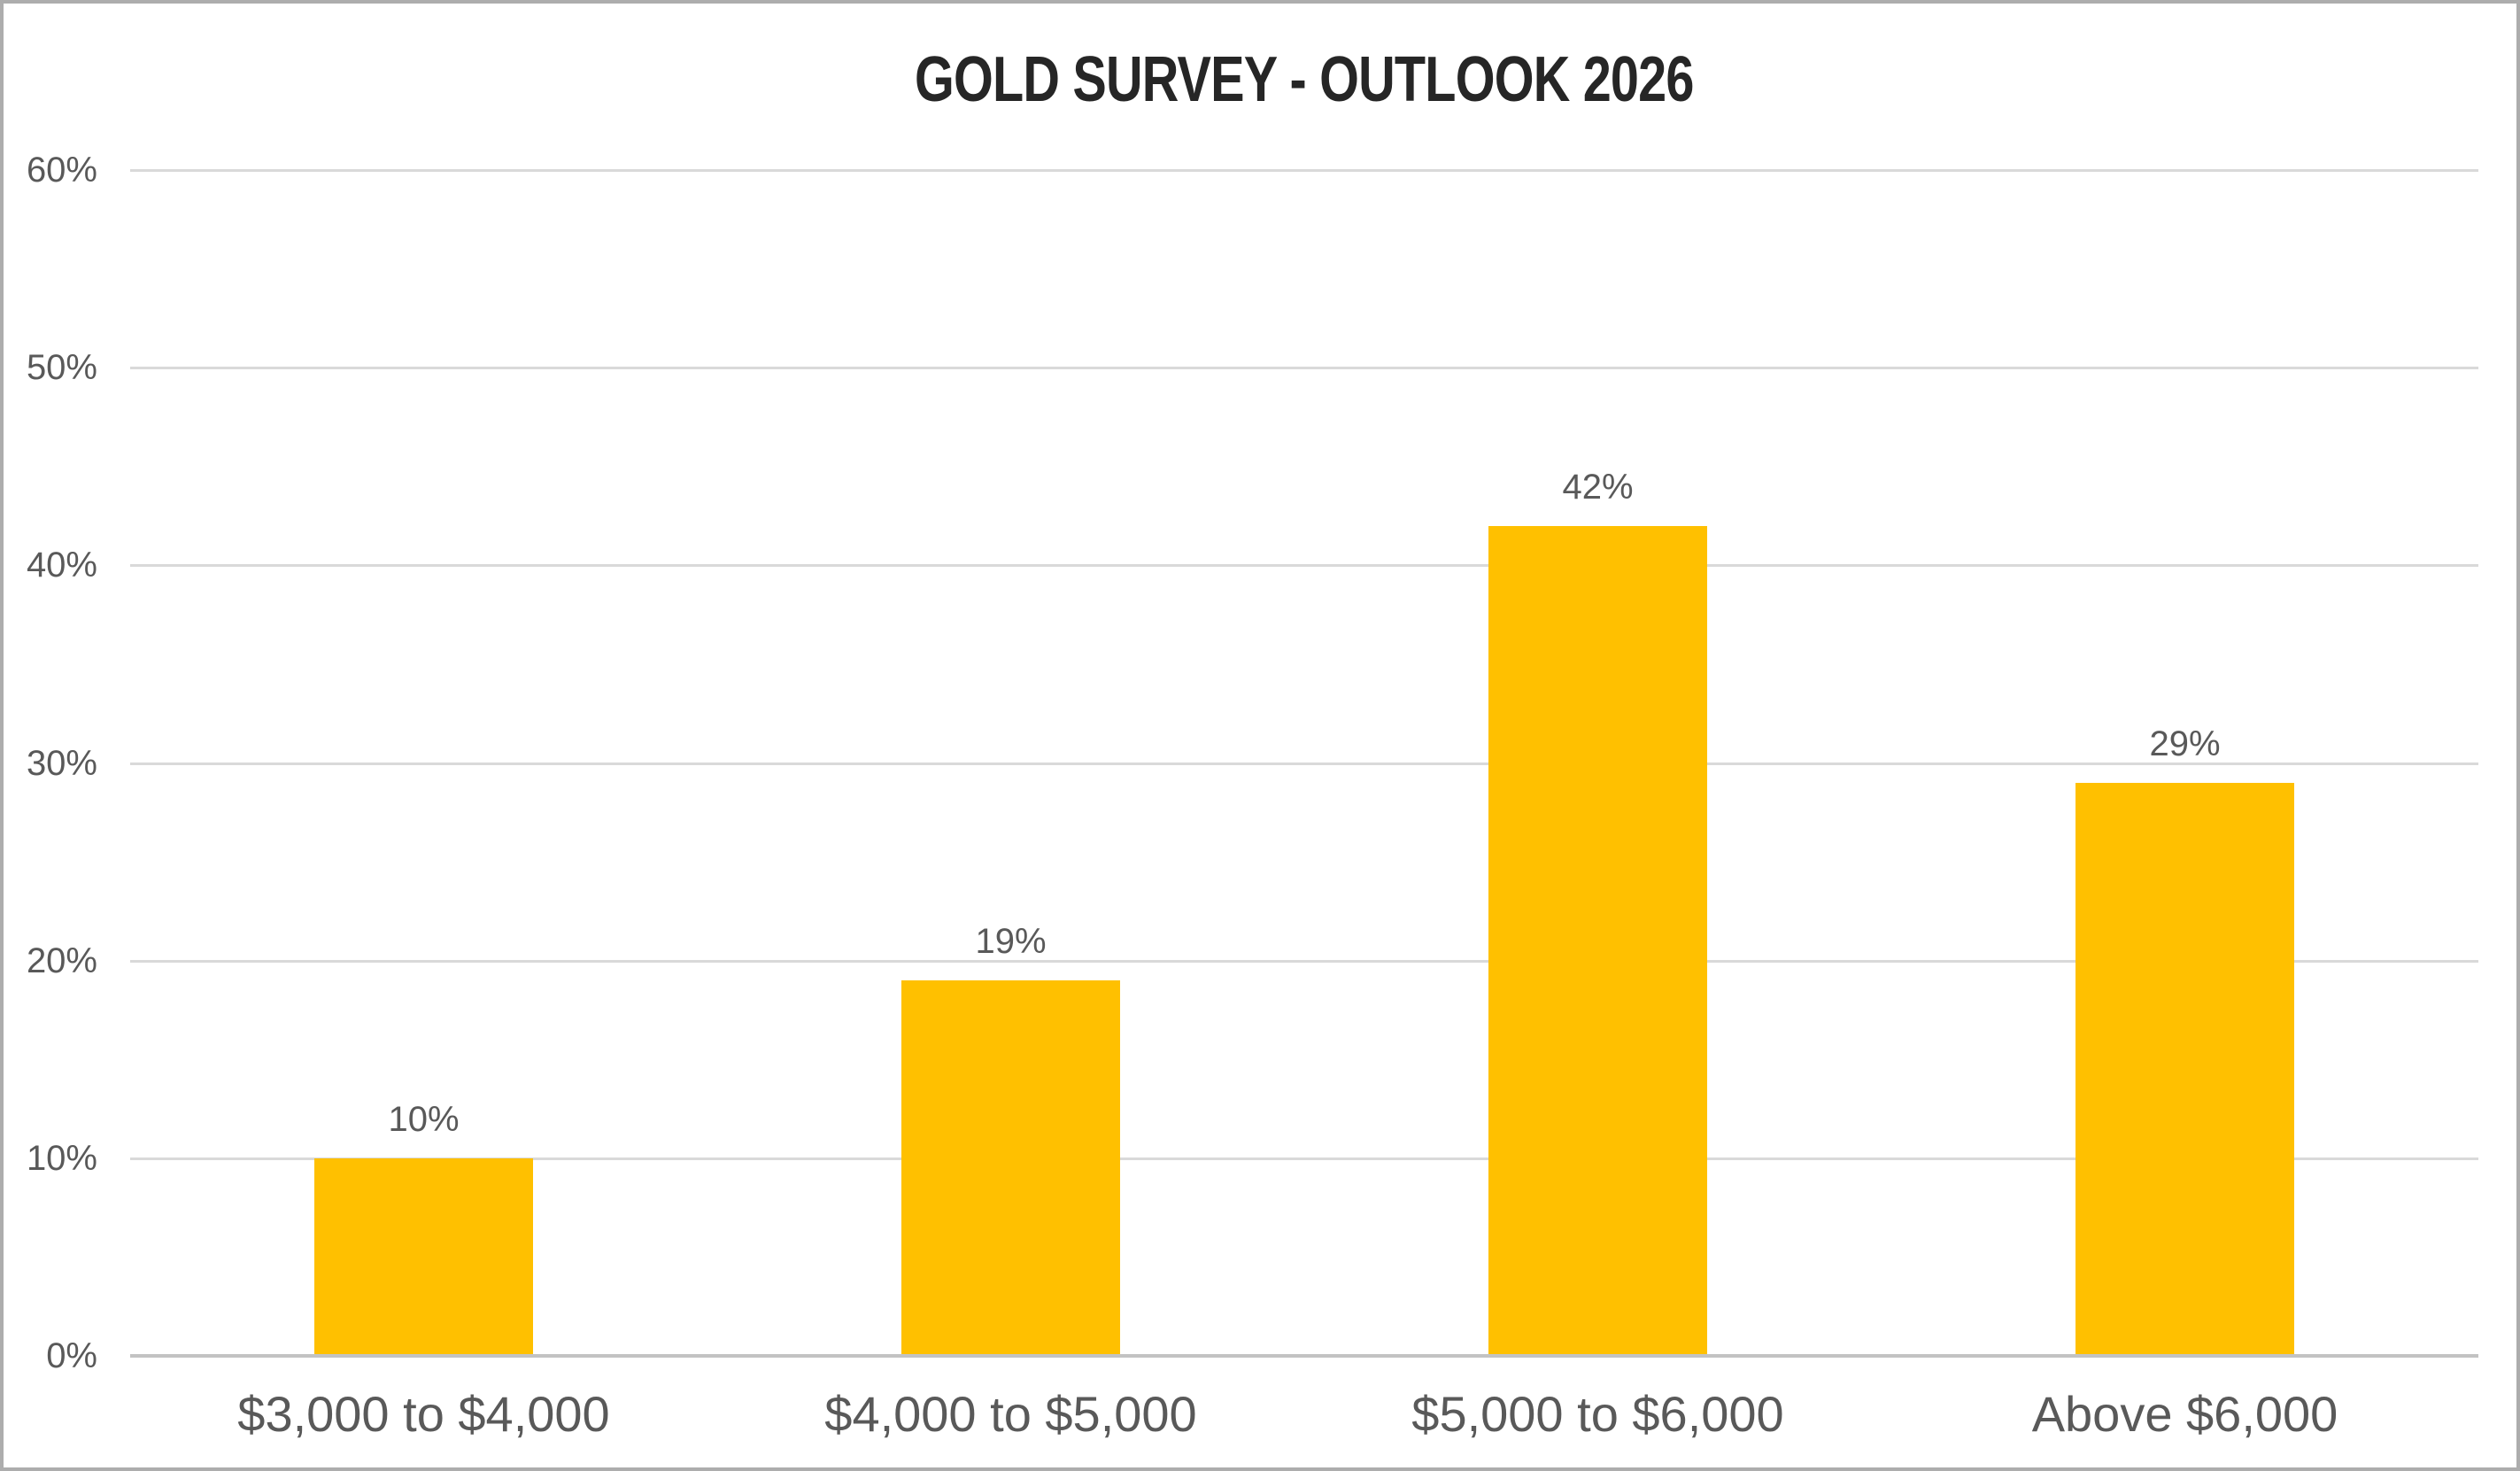 This screenshot has width=2520, height=1471. Describe the element at coordinates (1598, 487) in the screenshot. I see `bar-value-label: 42%` at that location.